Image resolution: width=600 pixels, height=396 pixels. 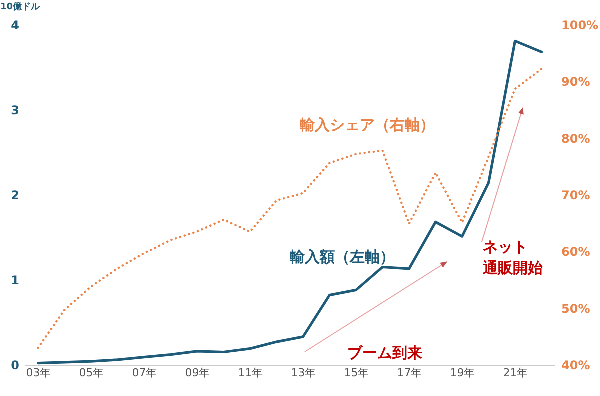 I want to click on y2-tick-label: 90%, so click(x=576, y=82).